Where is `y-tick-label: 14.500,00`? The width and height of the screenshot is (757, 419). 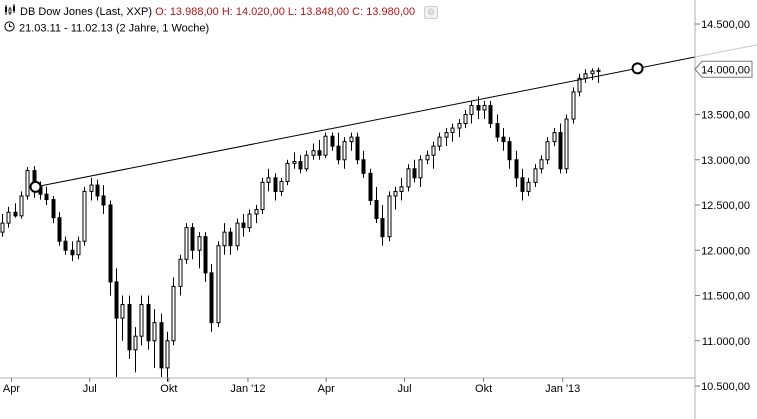
y-tick-label: 14.500,00 is located at coordinates (725, 25).